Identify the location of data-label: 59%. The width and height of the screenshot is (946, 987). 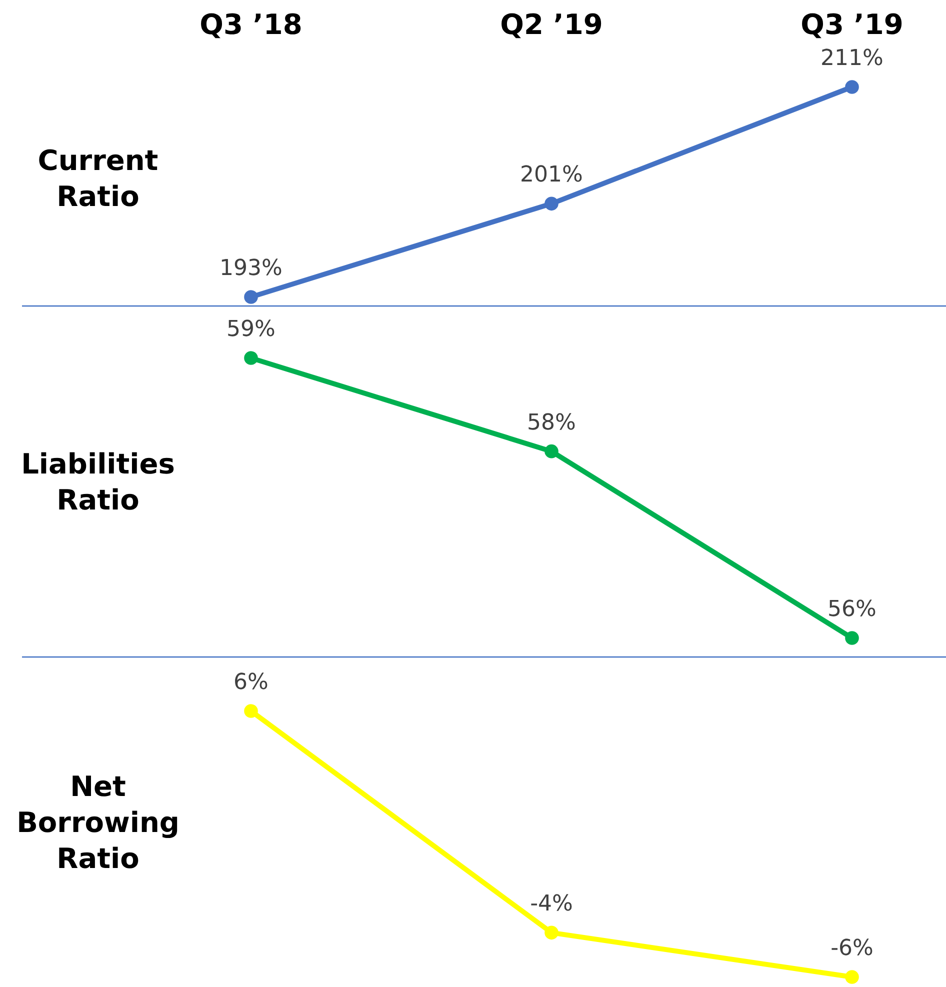
(251, 329).